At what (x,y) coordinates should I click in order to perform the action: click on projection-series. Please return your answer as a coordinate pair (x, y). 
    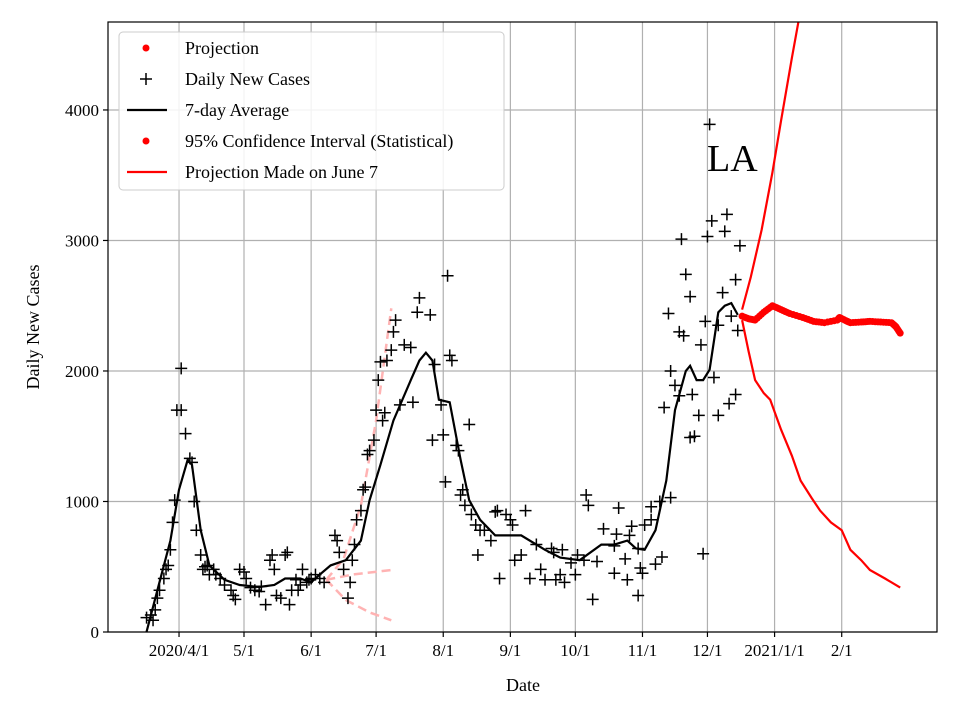
    Looking at the image, I should click on (821, 305).